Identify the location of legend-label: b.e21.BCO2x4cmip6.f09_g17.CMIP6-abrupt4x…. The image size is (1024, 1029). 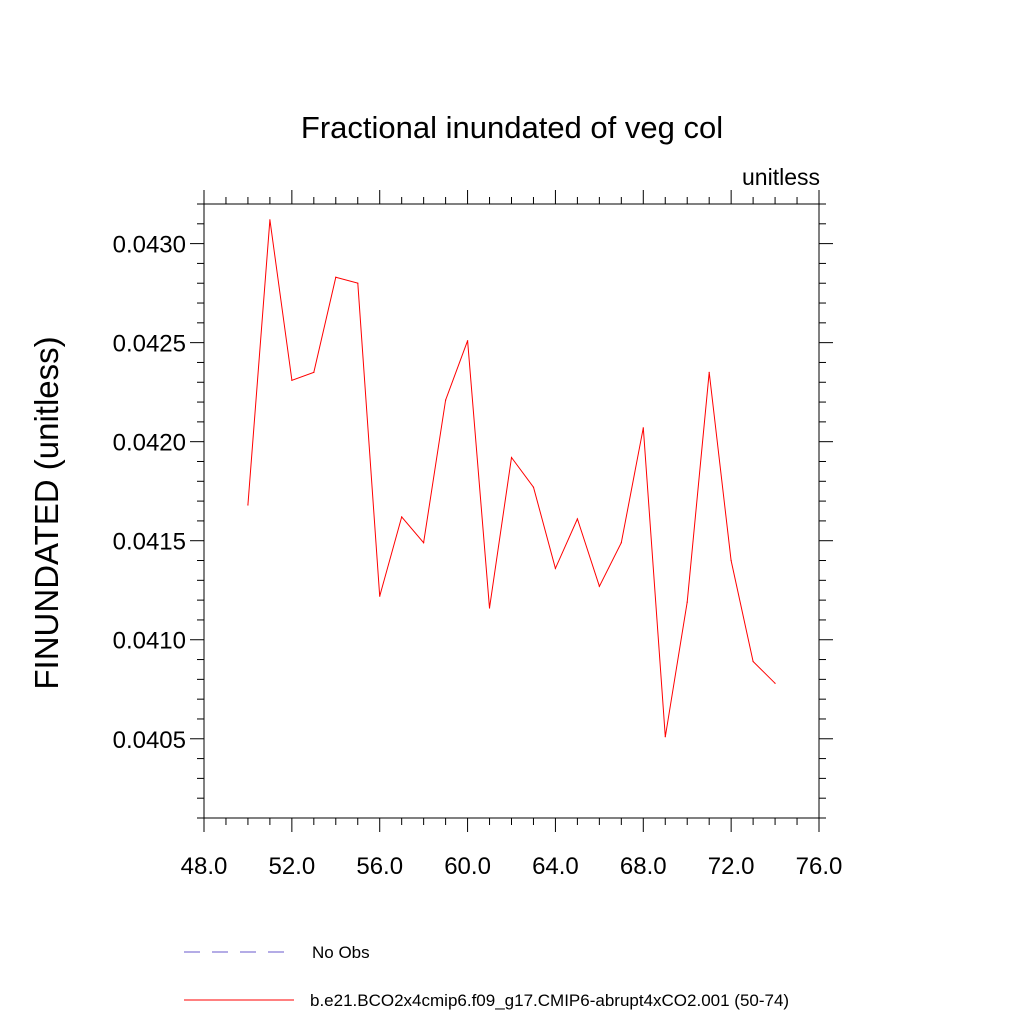
(549, 1000).